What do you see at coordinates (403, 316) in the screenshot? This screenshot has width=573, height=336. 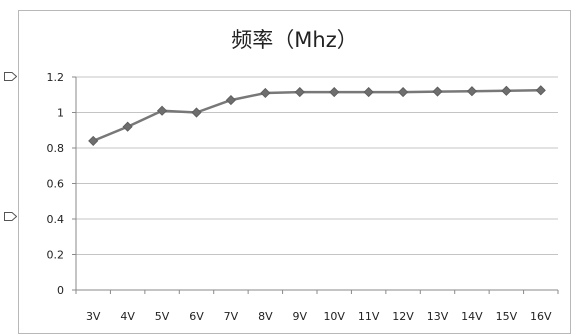 I see `x-tick-label: 12V` at bounding box center [403, 316].